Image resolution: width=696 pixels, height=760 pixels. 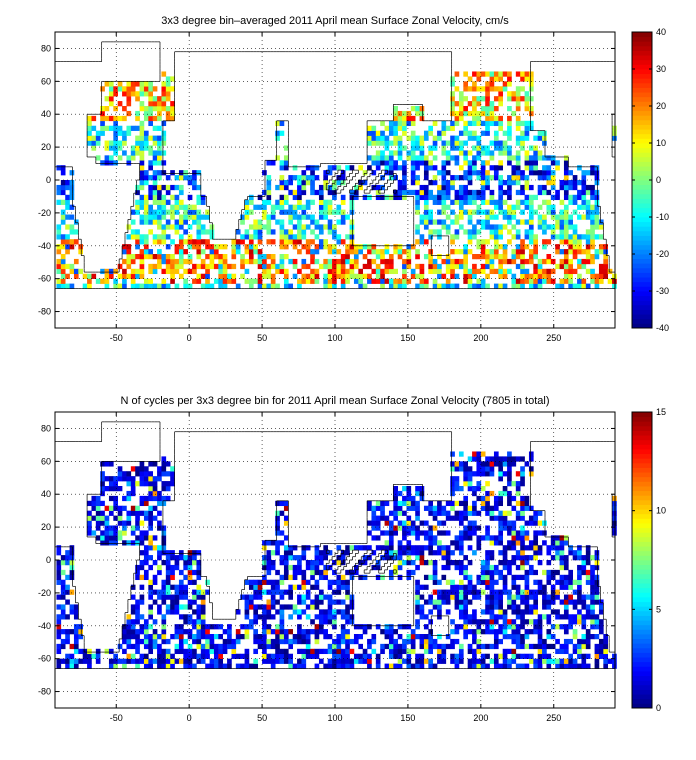 I want to click on x-tick-label: 0, so click(x=189, y=338).